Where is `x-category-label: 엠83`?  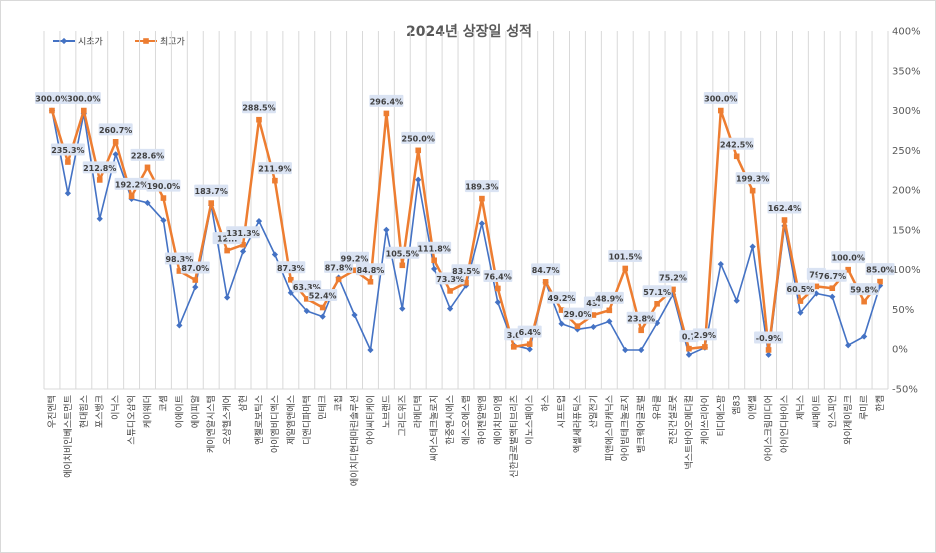 x-category-label: 엠83 is located at coordinates (737, 405).